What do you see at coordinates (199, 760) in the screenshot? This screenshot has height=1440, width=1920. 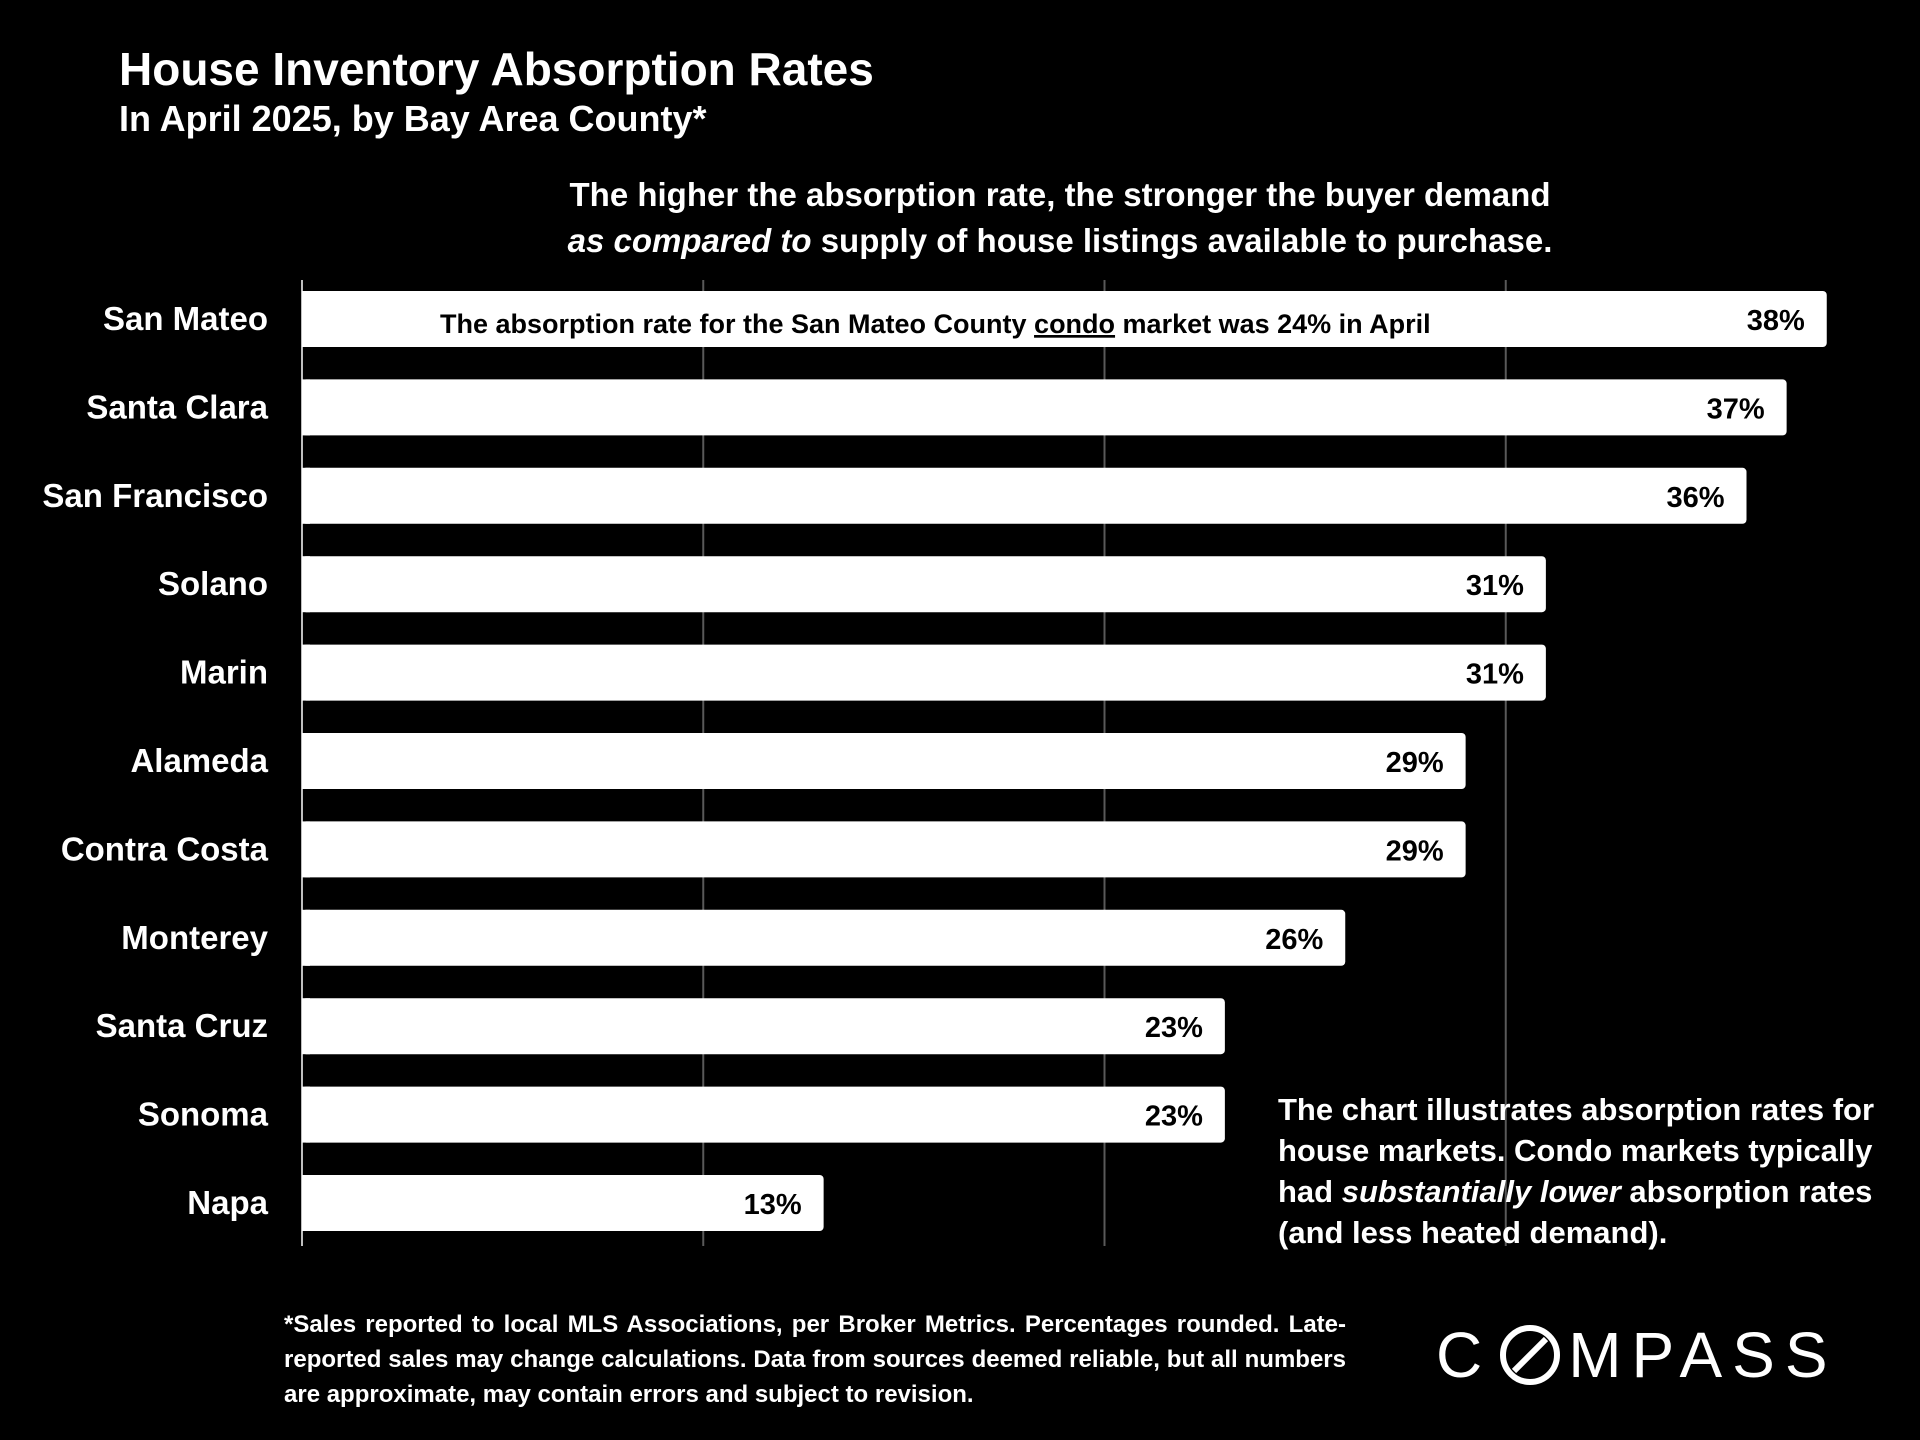 I see `category-label: Alameda` at bounding box center [199, 760].